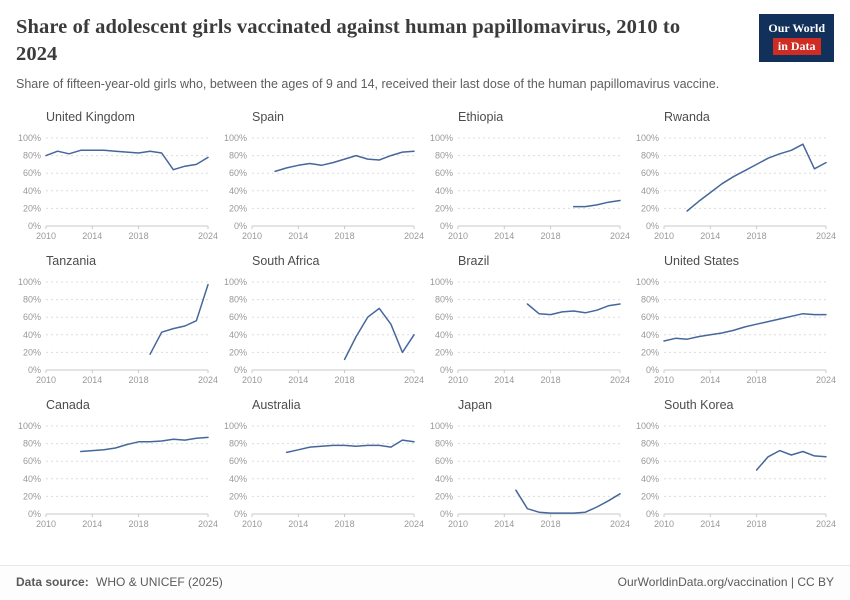 The image size is (850, 600). Describe the element at coordinates (159, 582) in the screenshot. I see `data-source-link: WHO & UNICEF (2025)` at that location.